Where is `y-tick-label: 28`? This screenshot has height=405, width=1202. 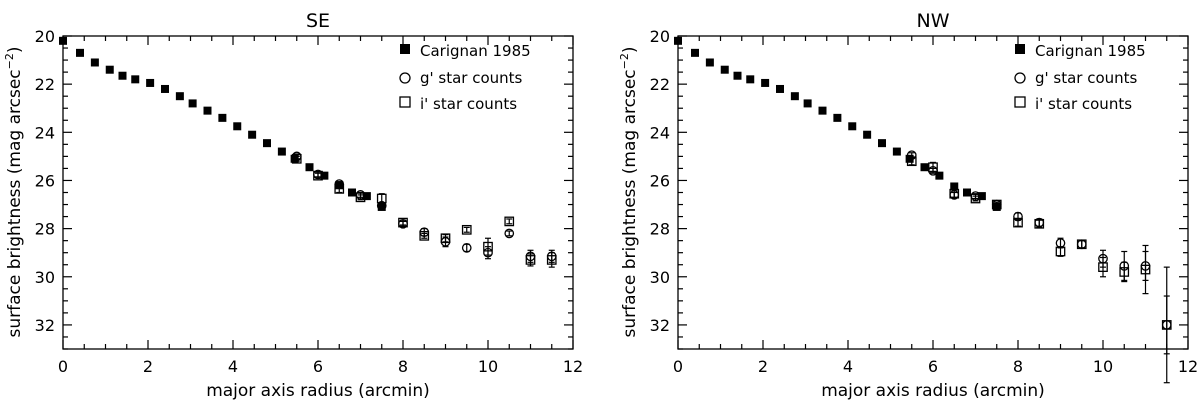 y-tick-label: 28 is located at coordinates (45, 229).